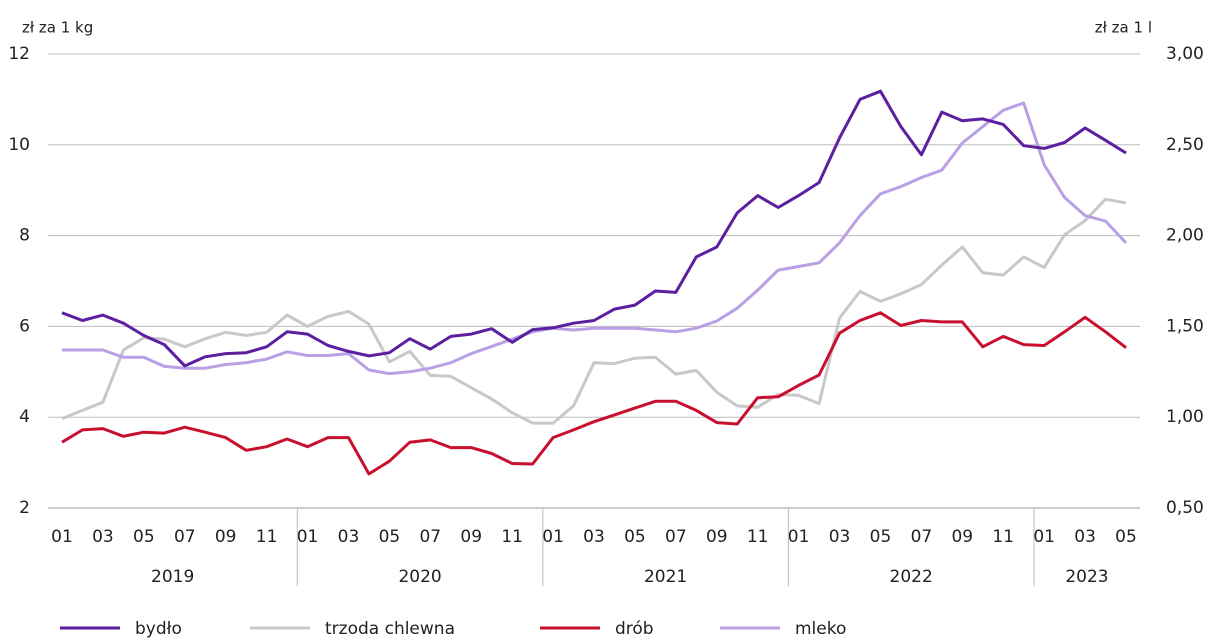 This screenshot has width=1207, height=644. What do you see at coordinates (1185, 54) in the screenshot?
I see `y2-tick-label: 3,00` at bounding box center [1185, 54].